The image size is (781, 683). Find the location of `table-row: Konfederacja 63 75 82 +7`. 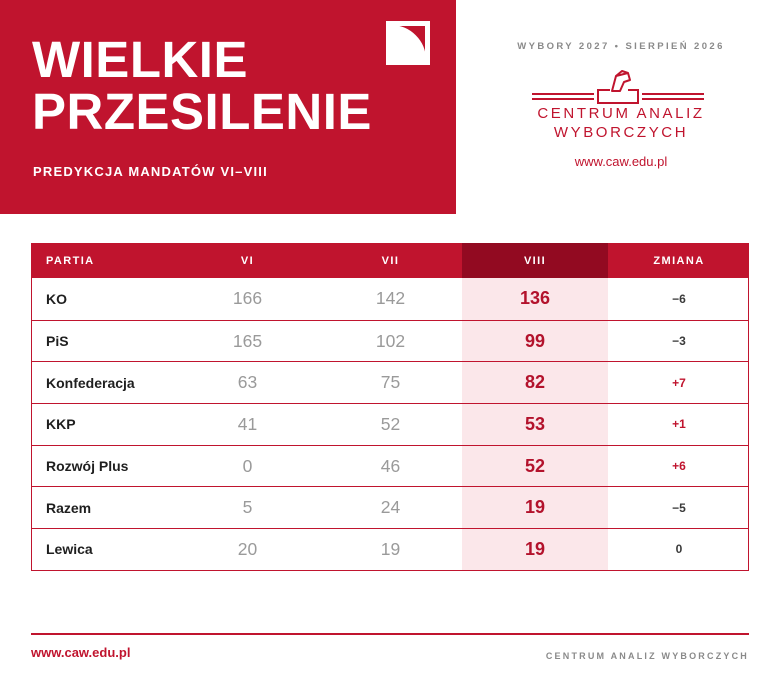

table-row: Konfederacja 63 75 82 +7 is located at coordinates (390, 382).